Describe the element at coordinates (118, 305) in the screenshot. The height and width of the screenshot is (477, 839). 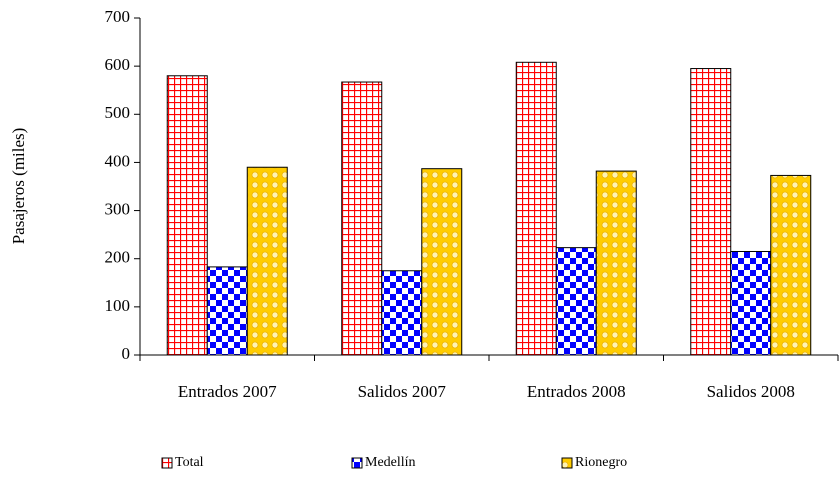
I see `y-tick-label: 100` at that location.